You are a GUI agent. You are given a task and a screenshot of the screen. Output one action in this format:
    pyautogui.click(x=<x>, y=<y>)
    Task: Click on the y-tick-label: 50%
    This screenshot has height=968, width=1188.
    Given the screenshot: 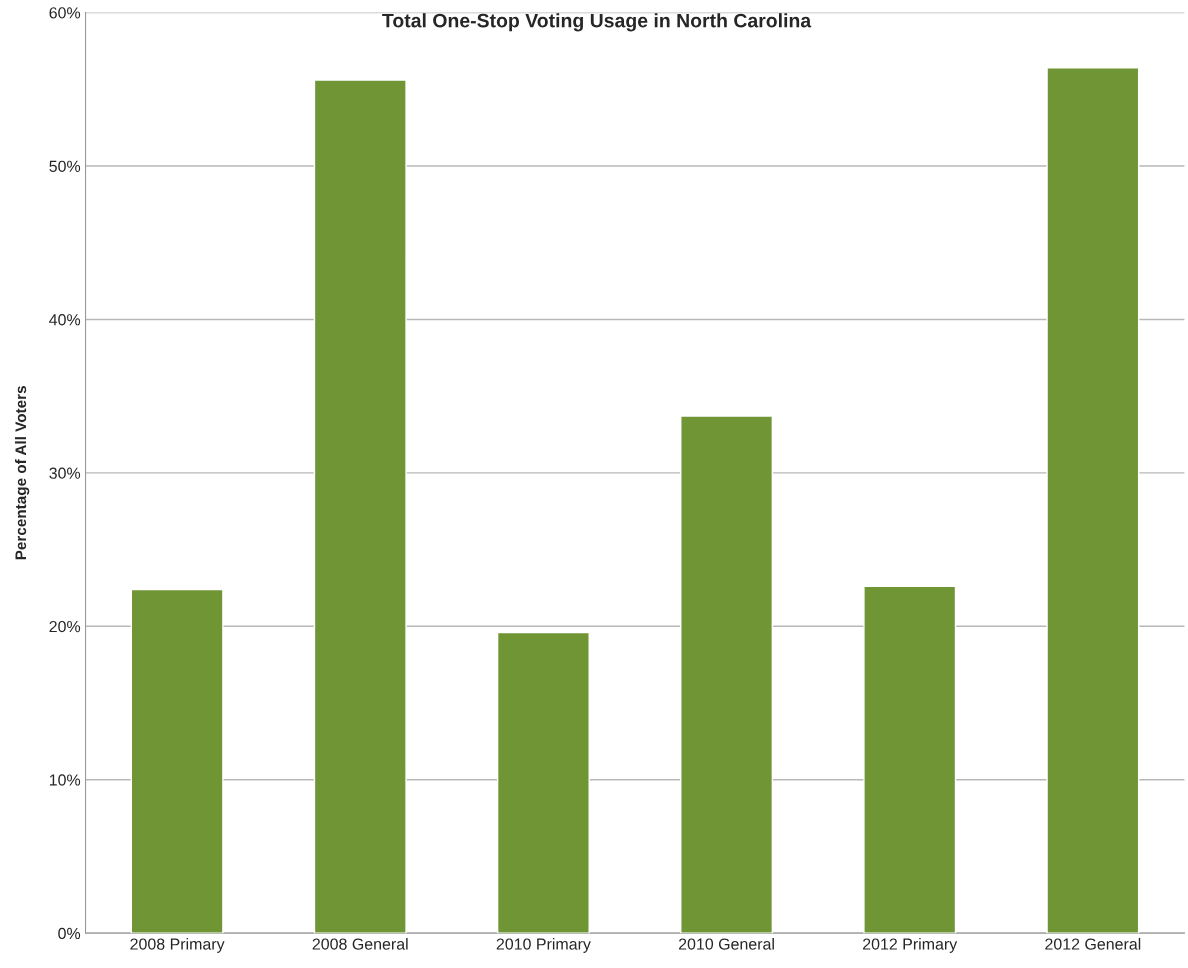 What is the action you would take?
    pyautogui.click(x=65, y=166)
    